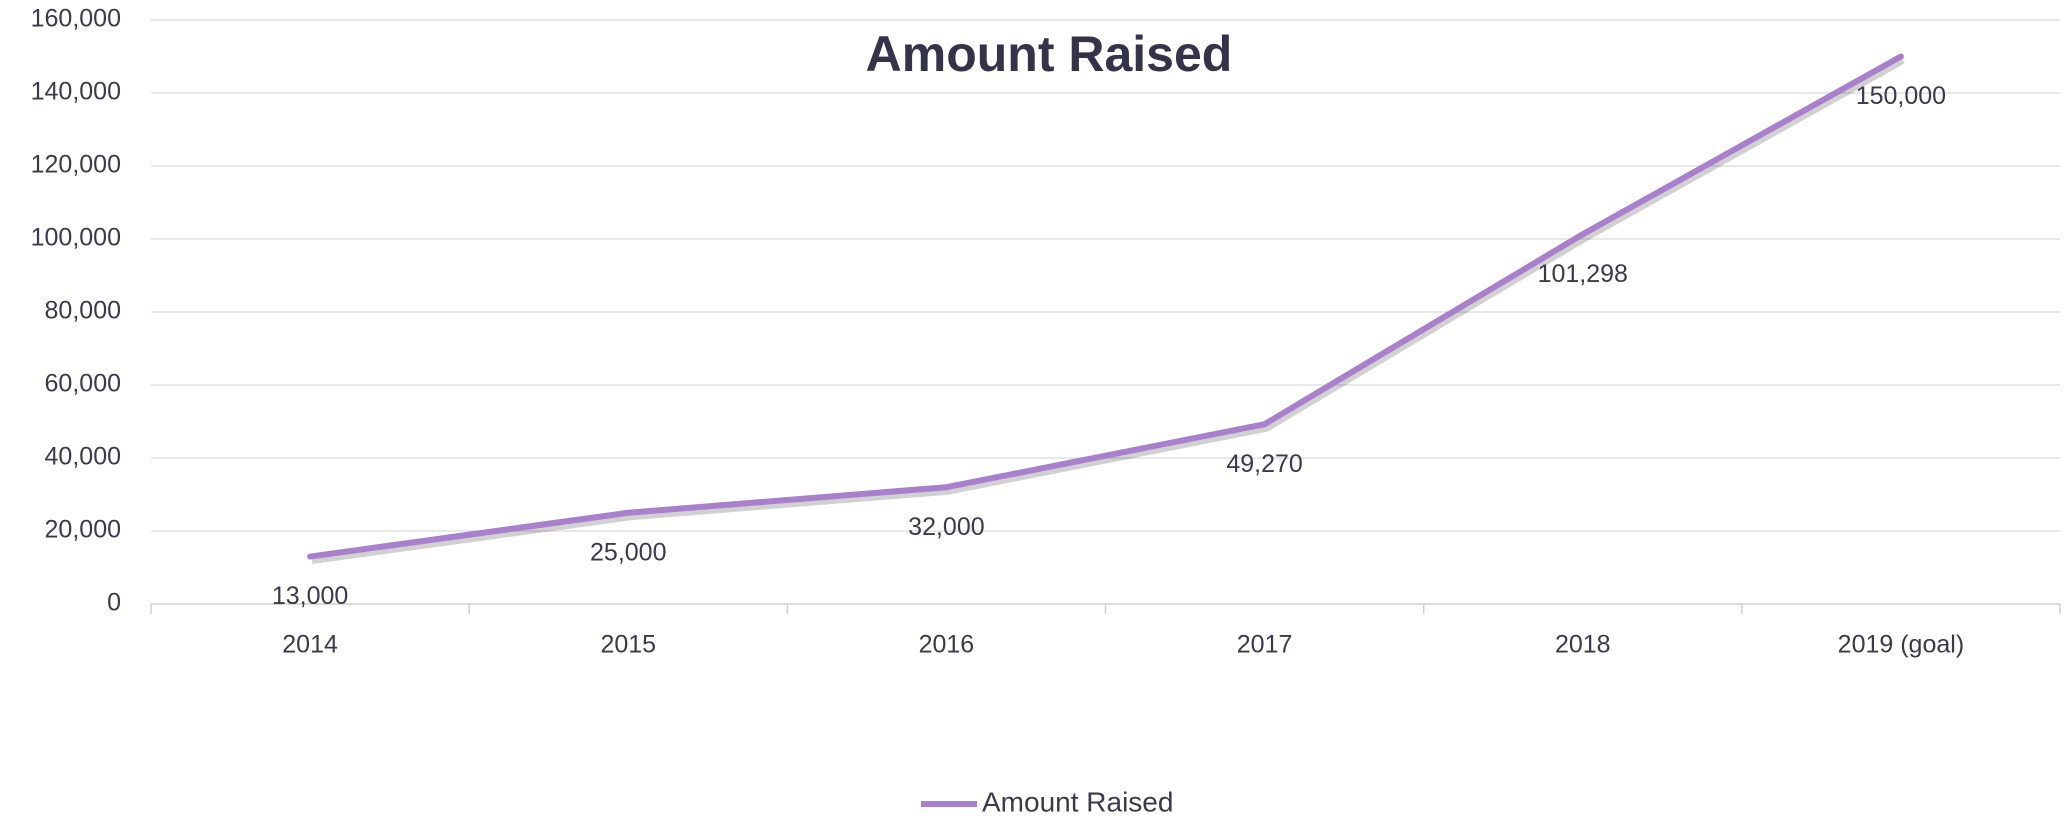  Describe the element at coordinates (310, 596) in the screenshot. I see `data-label: 13,000` at that location.